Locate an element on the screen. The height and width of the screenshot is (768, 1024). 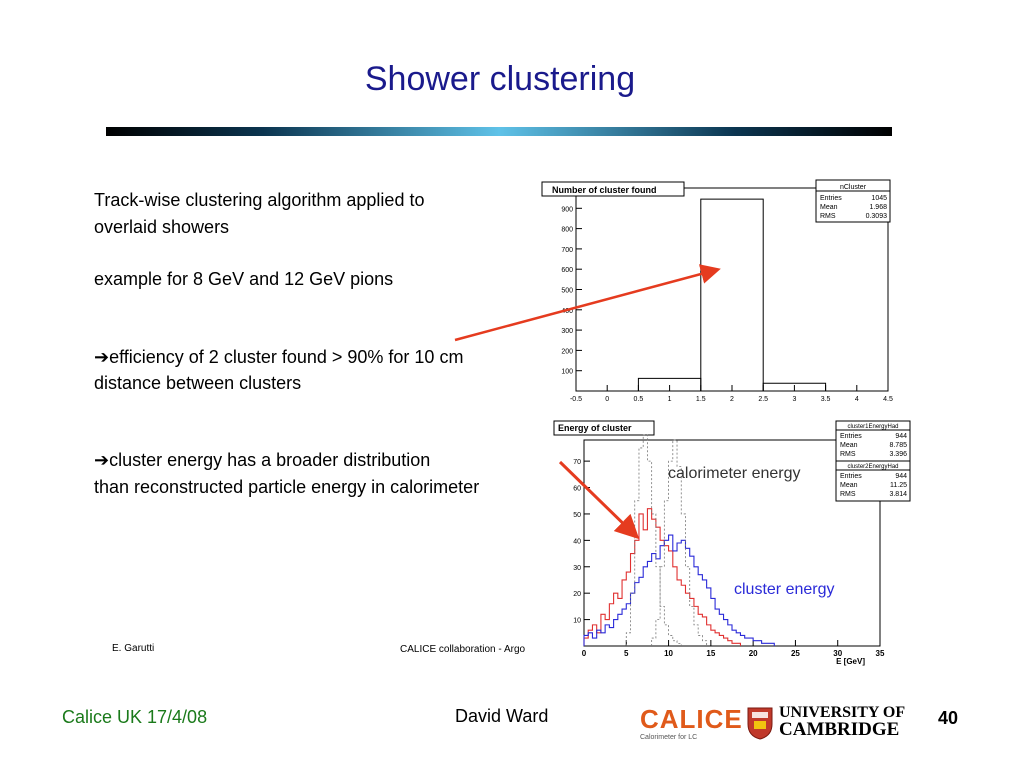
x-tick-label: -0.5 is located at coordinates (576, 399).